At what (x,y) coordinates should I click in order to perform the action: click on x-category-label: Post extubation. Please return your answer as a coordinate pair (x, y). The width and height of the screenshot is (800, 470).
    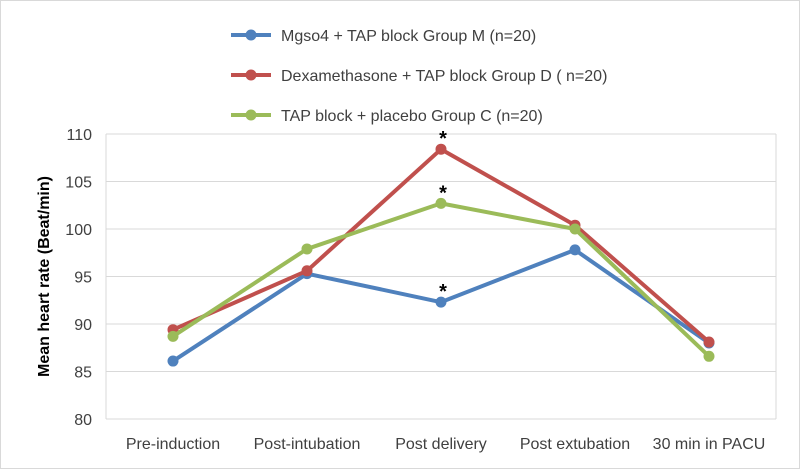
    Looking at the image, I should click on (575, 444).